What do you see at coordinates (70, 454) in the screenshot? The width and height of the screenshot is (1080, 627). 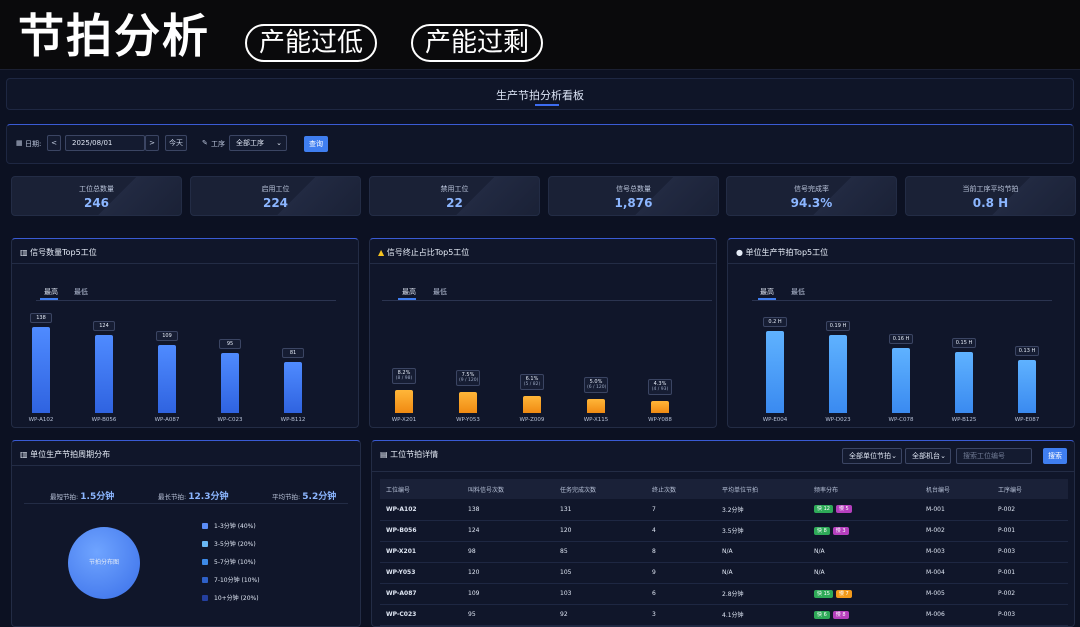 I see `panel-title: 单位生产节拍周期分布` at bounding box center [70, 454].